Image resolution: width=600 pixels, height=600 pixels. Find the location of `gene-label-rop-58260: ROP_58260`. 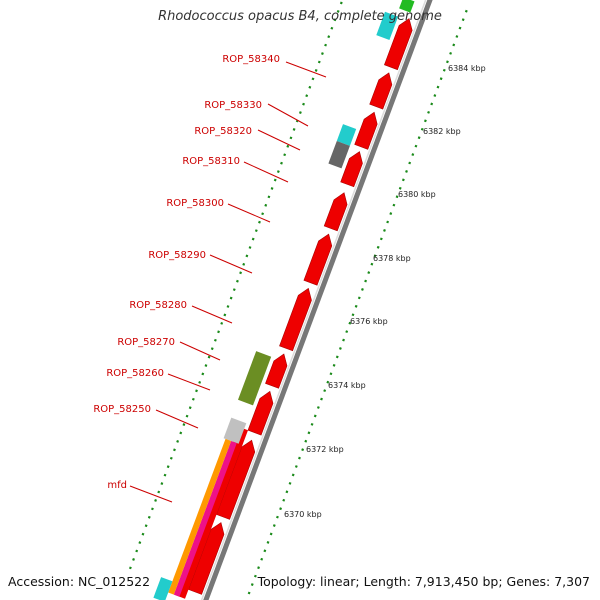

gene-label-rop-58260: ROP_58260 is located at coordinates (135, 373).